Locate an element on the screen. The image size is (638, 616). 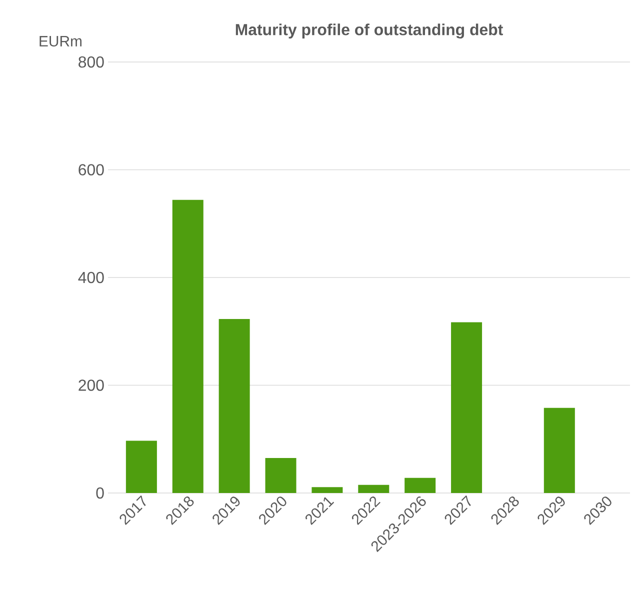
y-axis-title: EURm is located at coordinates (61, 41).